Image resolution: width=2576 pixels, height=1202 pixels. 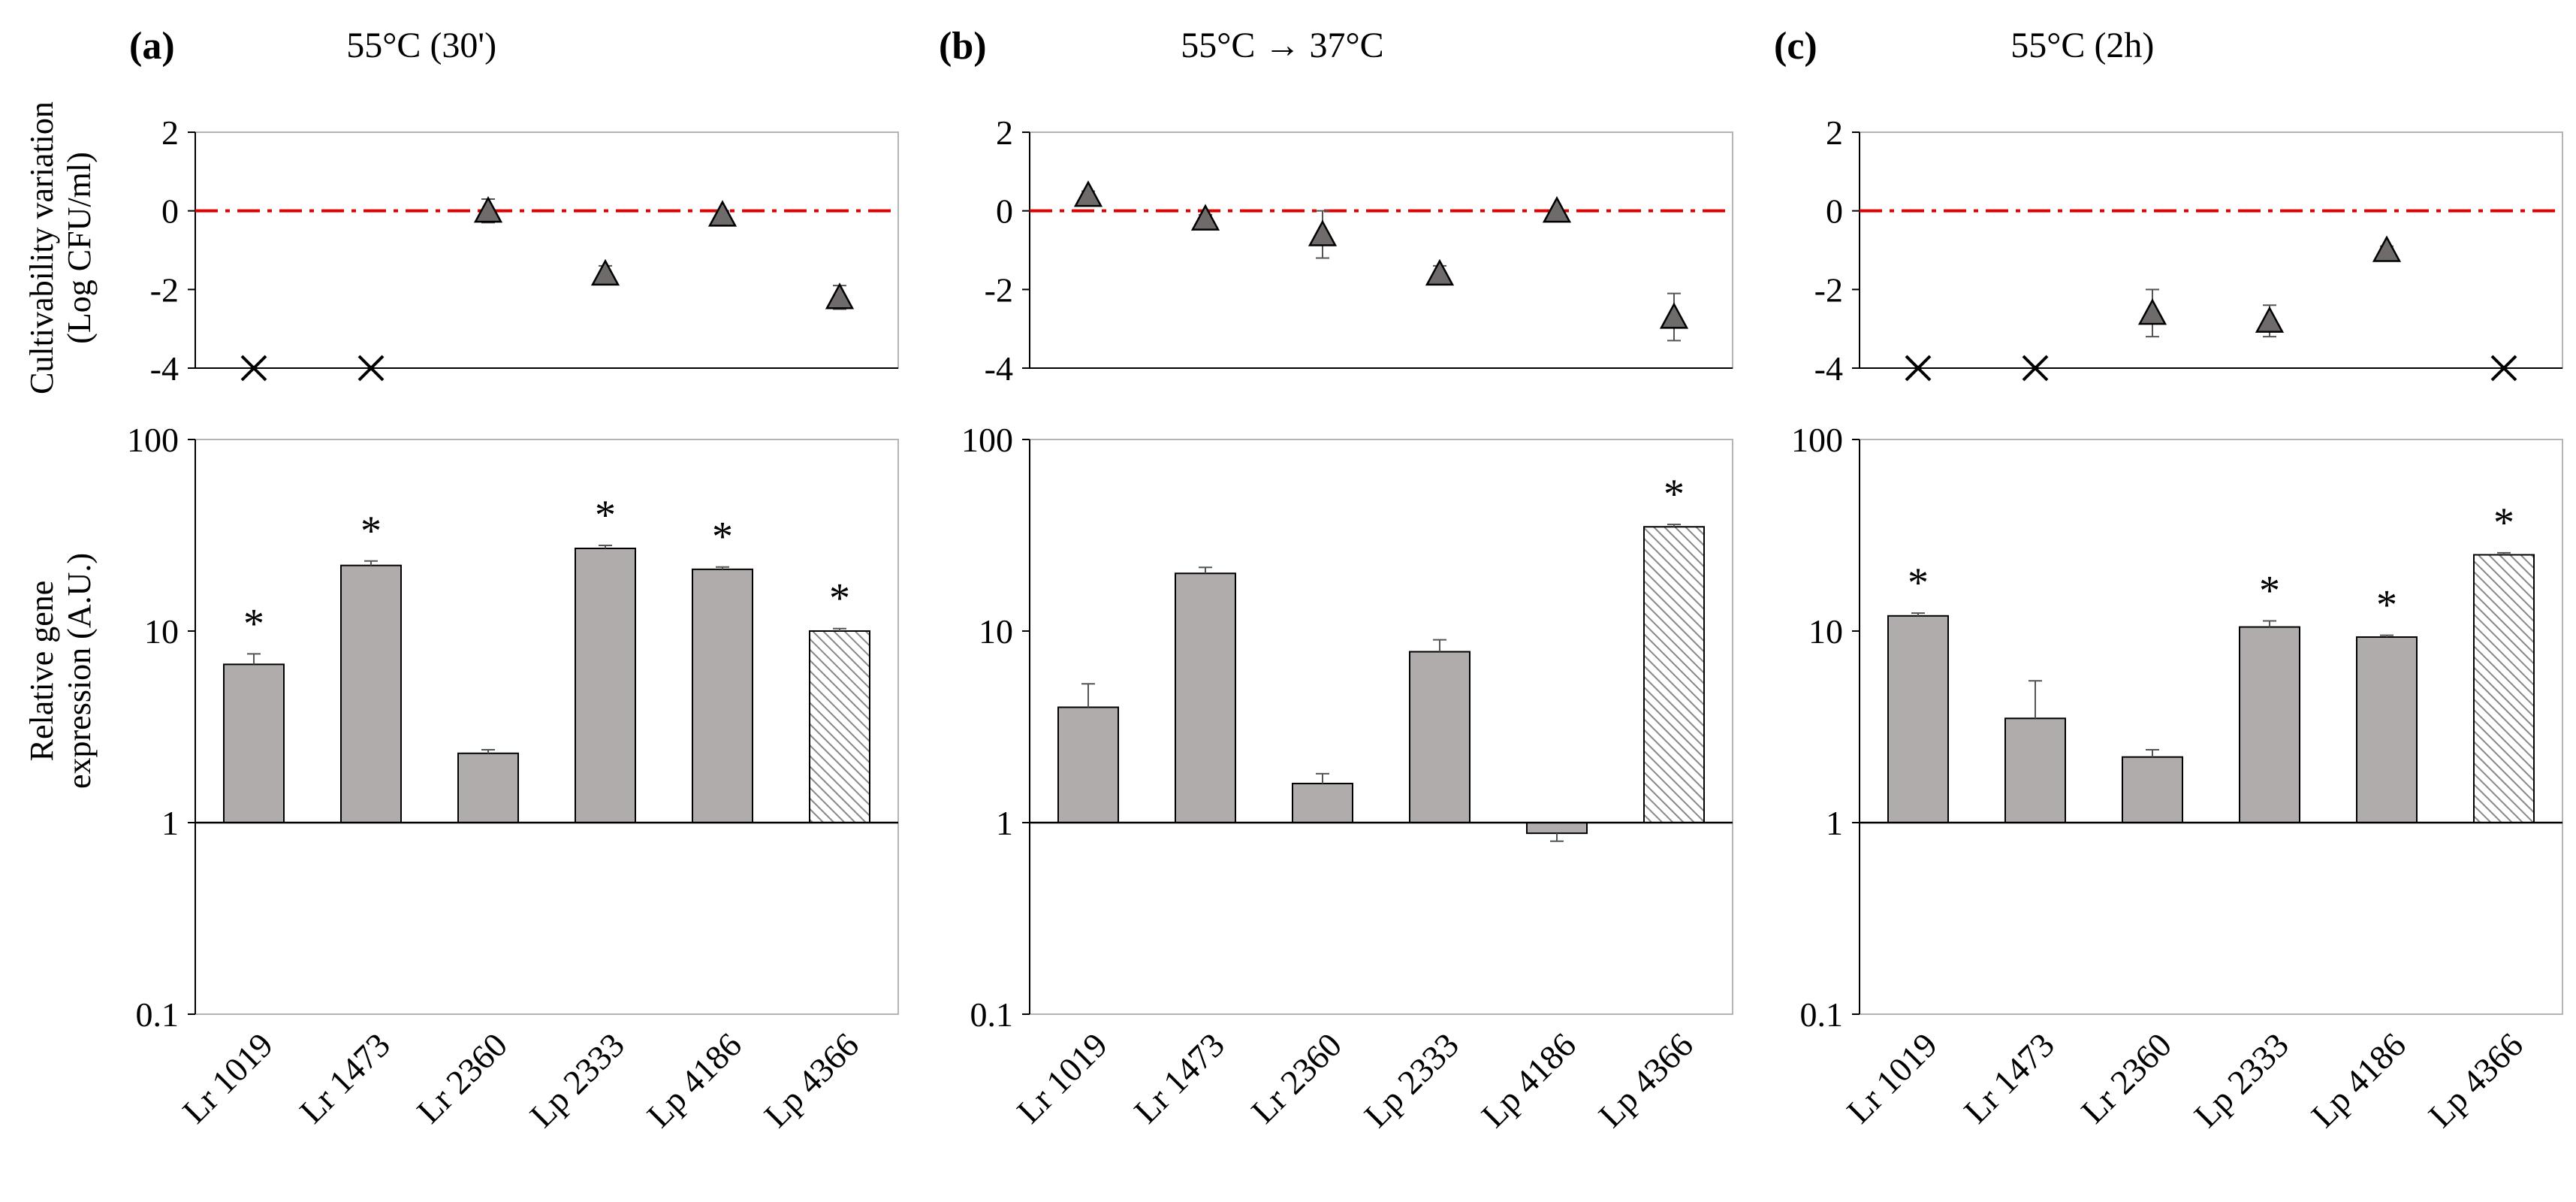 What do you see at coordinates (157, 1014) in the screenshot?
I see `y-tick-label: 0.1` at bounding box center [157, 1014].